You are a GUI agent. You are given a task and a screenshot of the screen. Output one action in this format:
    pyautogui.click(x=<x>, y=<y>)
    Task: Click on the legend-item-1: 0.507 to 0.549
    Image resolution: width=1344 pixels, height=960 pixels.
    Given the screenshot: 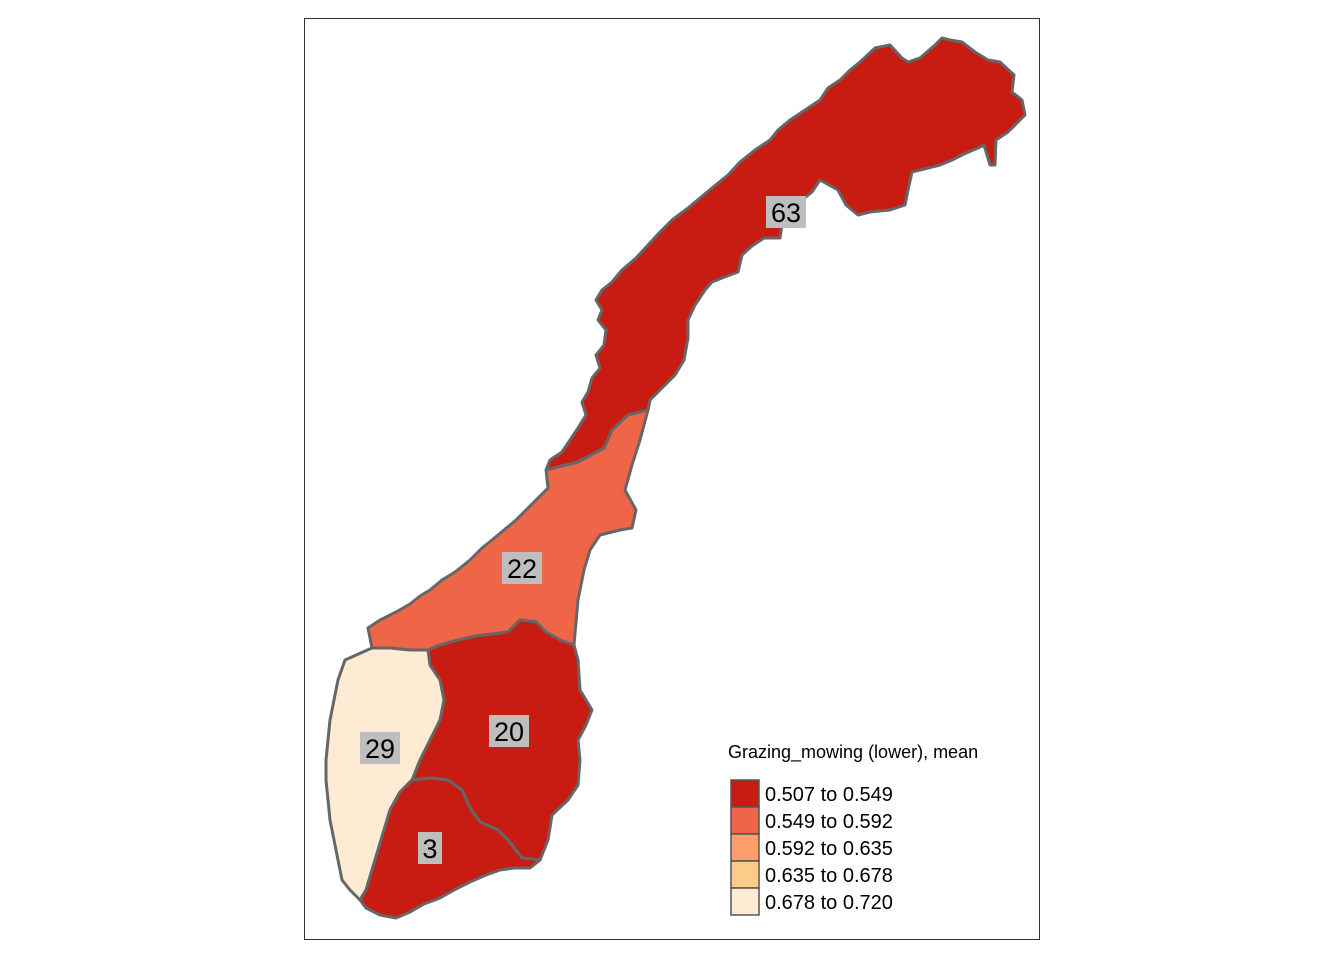 What is the action you would take?
    pyautogui.click(x=811, y=793)
    